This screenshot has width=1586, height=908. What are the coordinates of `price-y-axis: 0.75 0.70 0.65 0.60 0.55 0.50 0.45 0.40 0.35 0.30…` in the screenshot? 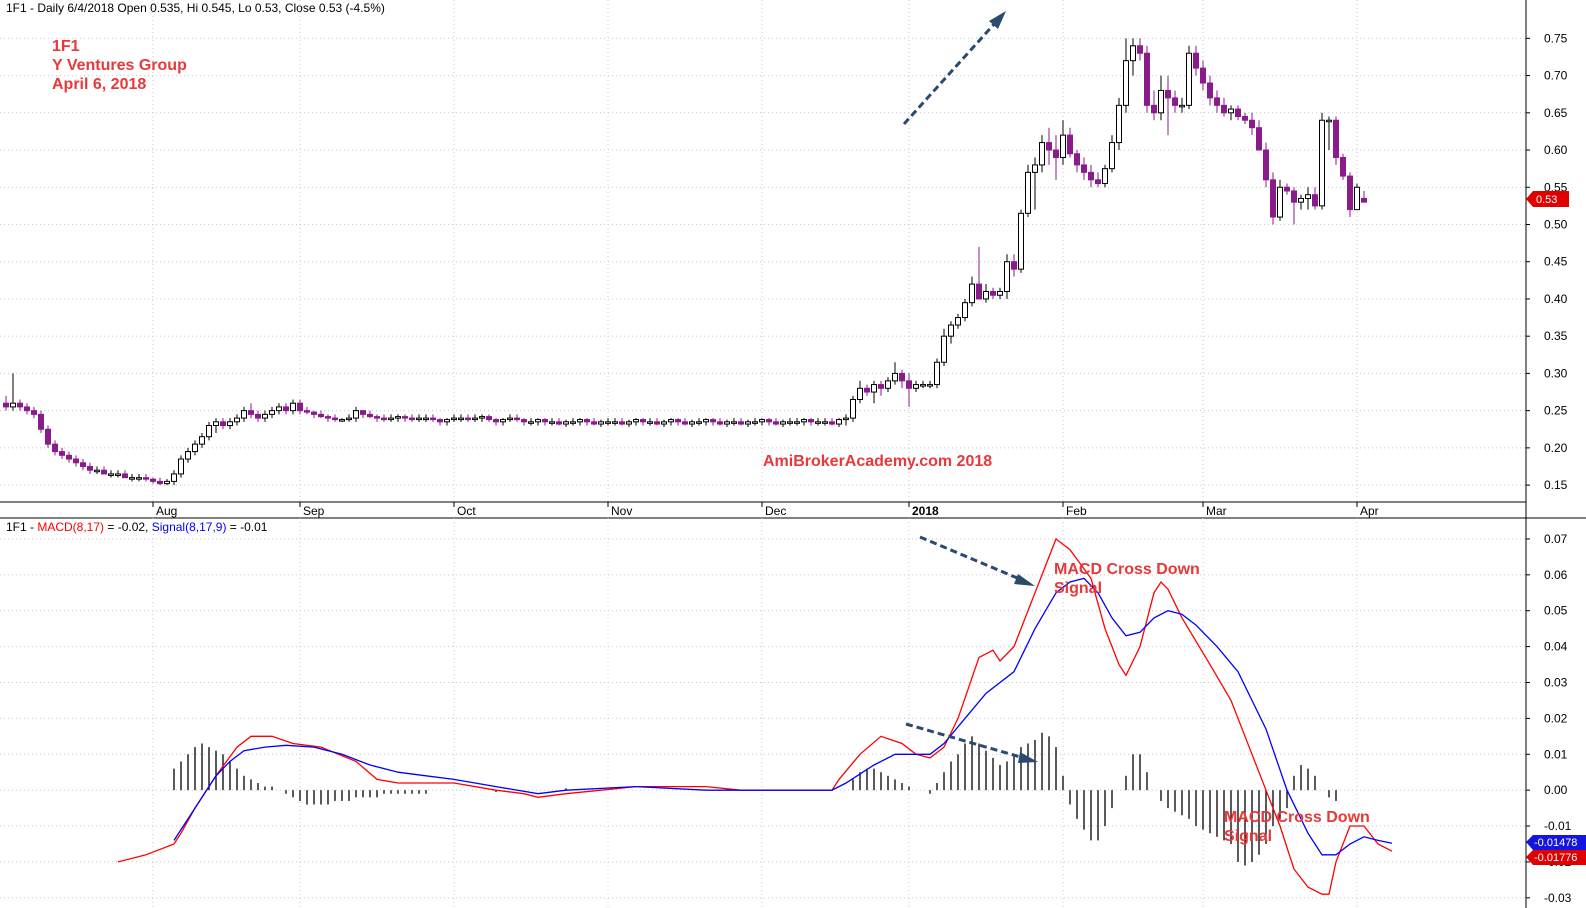 It's located at (1547, 261).